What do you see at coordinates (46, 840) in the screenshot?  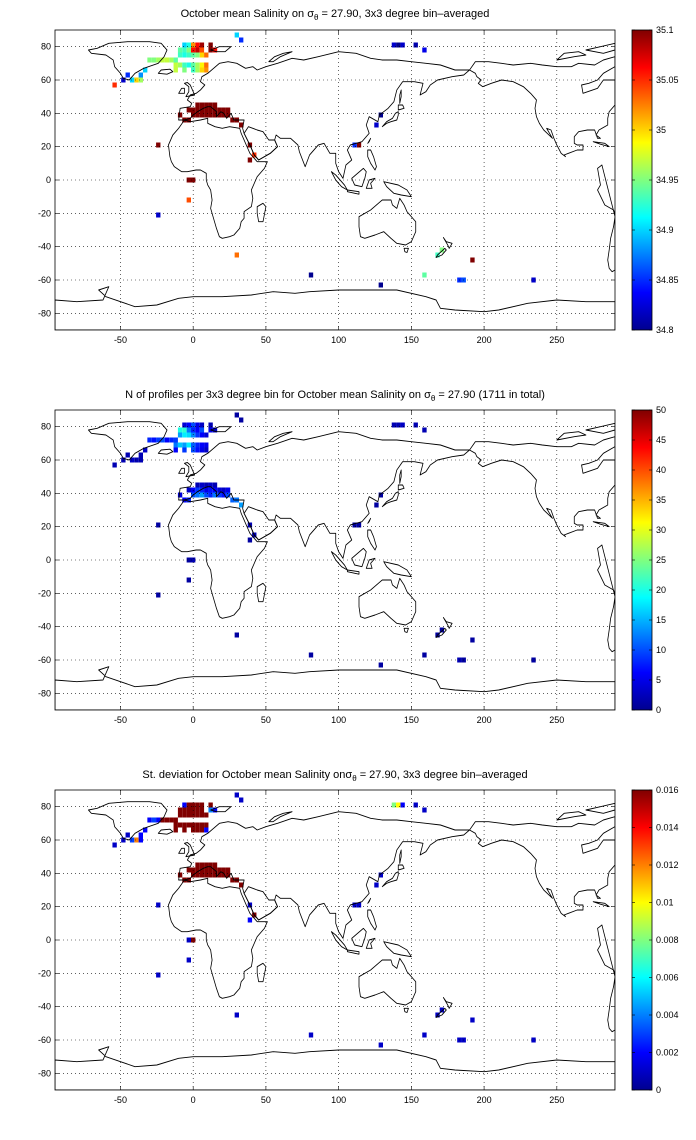 I see `y-tick-label: 60` at bounding box center [46, 840].